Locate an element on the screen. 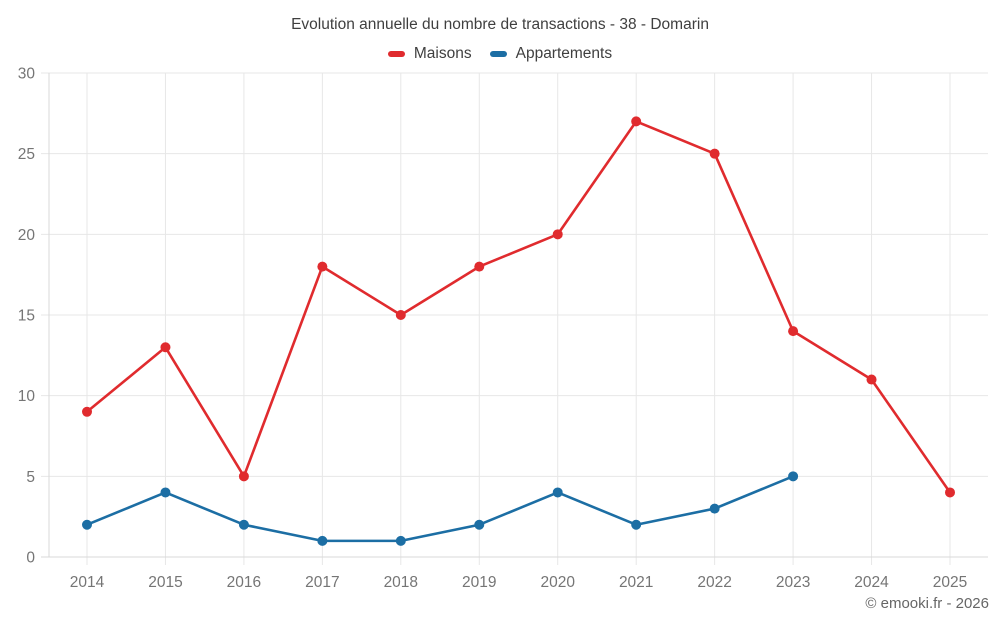 This screenshot has height=625, width=1000. x-axis-tick-label: 2025 is located at coordinates (950, 582).